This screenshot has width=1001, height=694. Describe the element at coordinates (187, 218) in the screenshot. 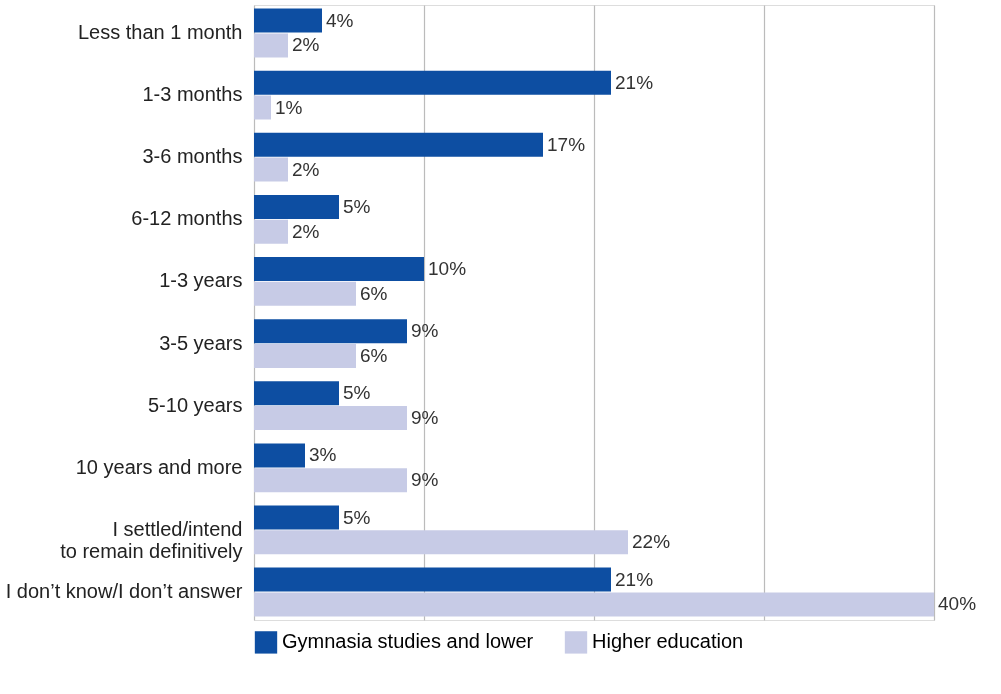

I see `y-tick-label: 6-12 months` at that location.